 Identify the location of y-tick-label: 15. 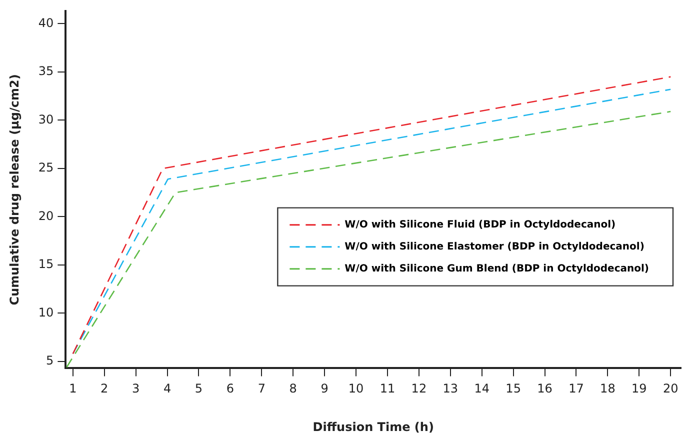
(46, 264).